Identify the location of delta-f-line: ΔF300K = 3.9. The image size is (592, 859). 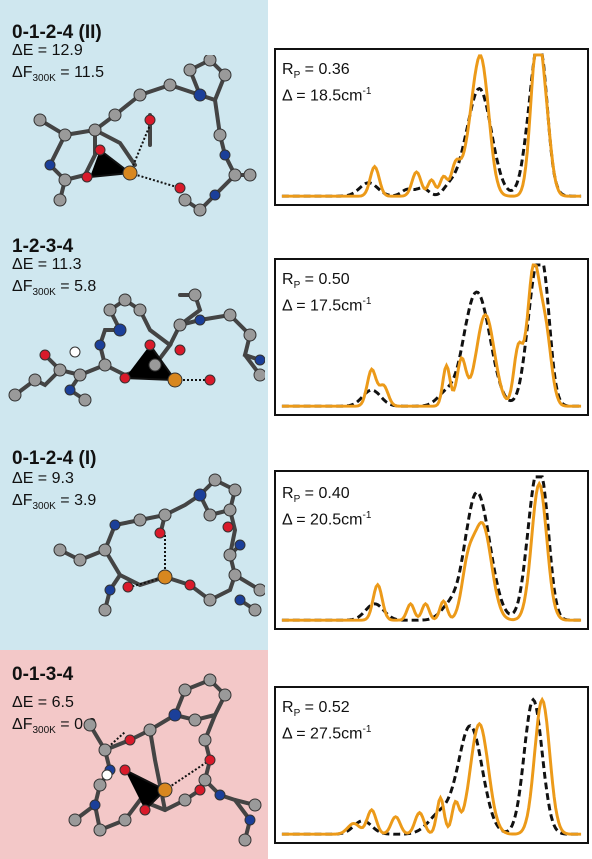
(54, 502).